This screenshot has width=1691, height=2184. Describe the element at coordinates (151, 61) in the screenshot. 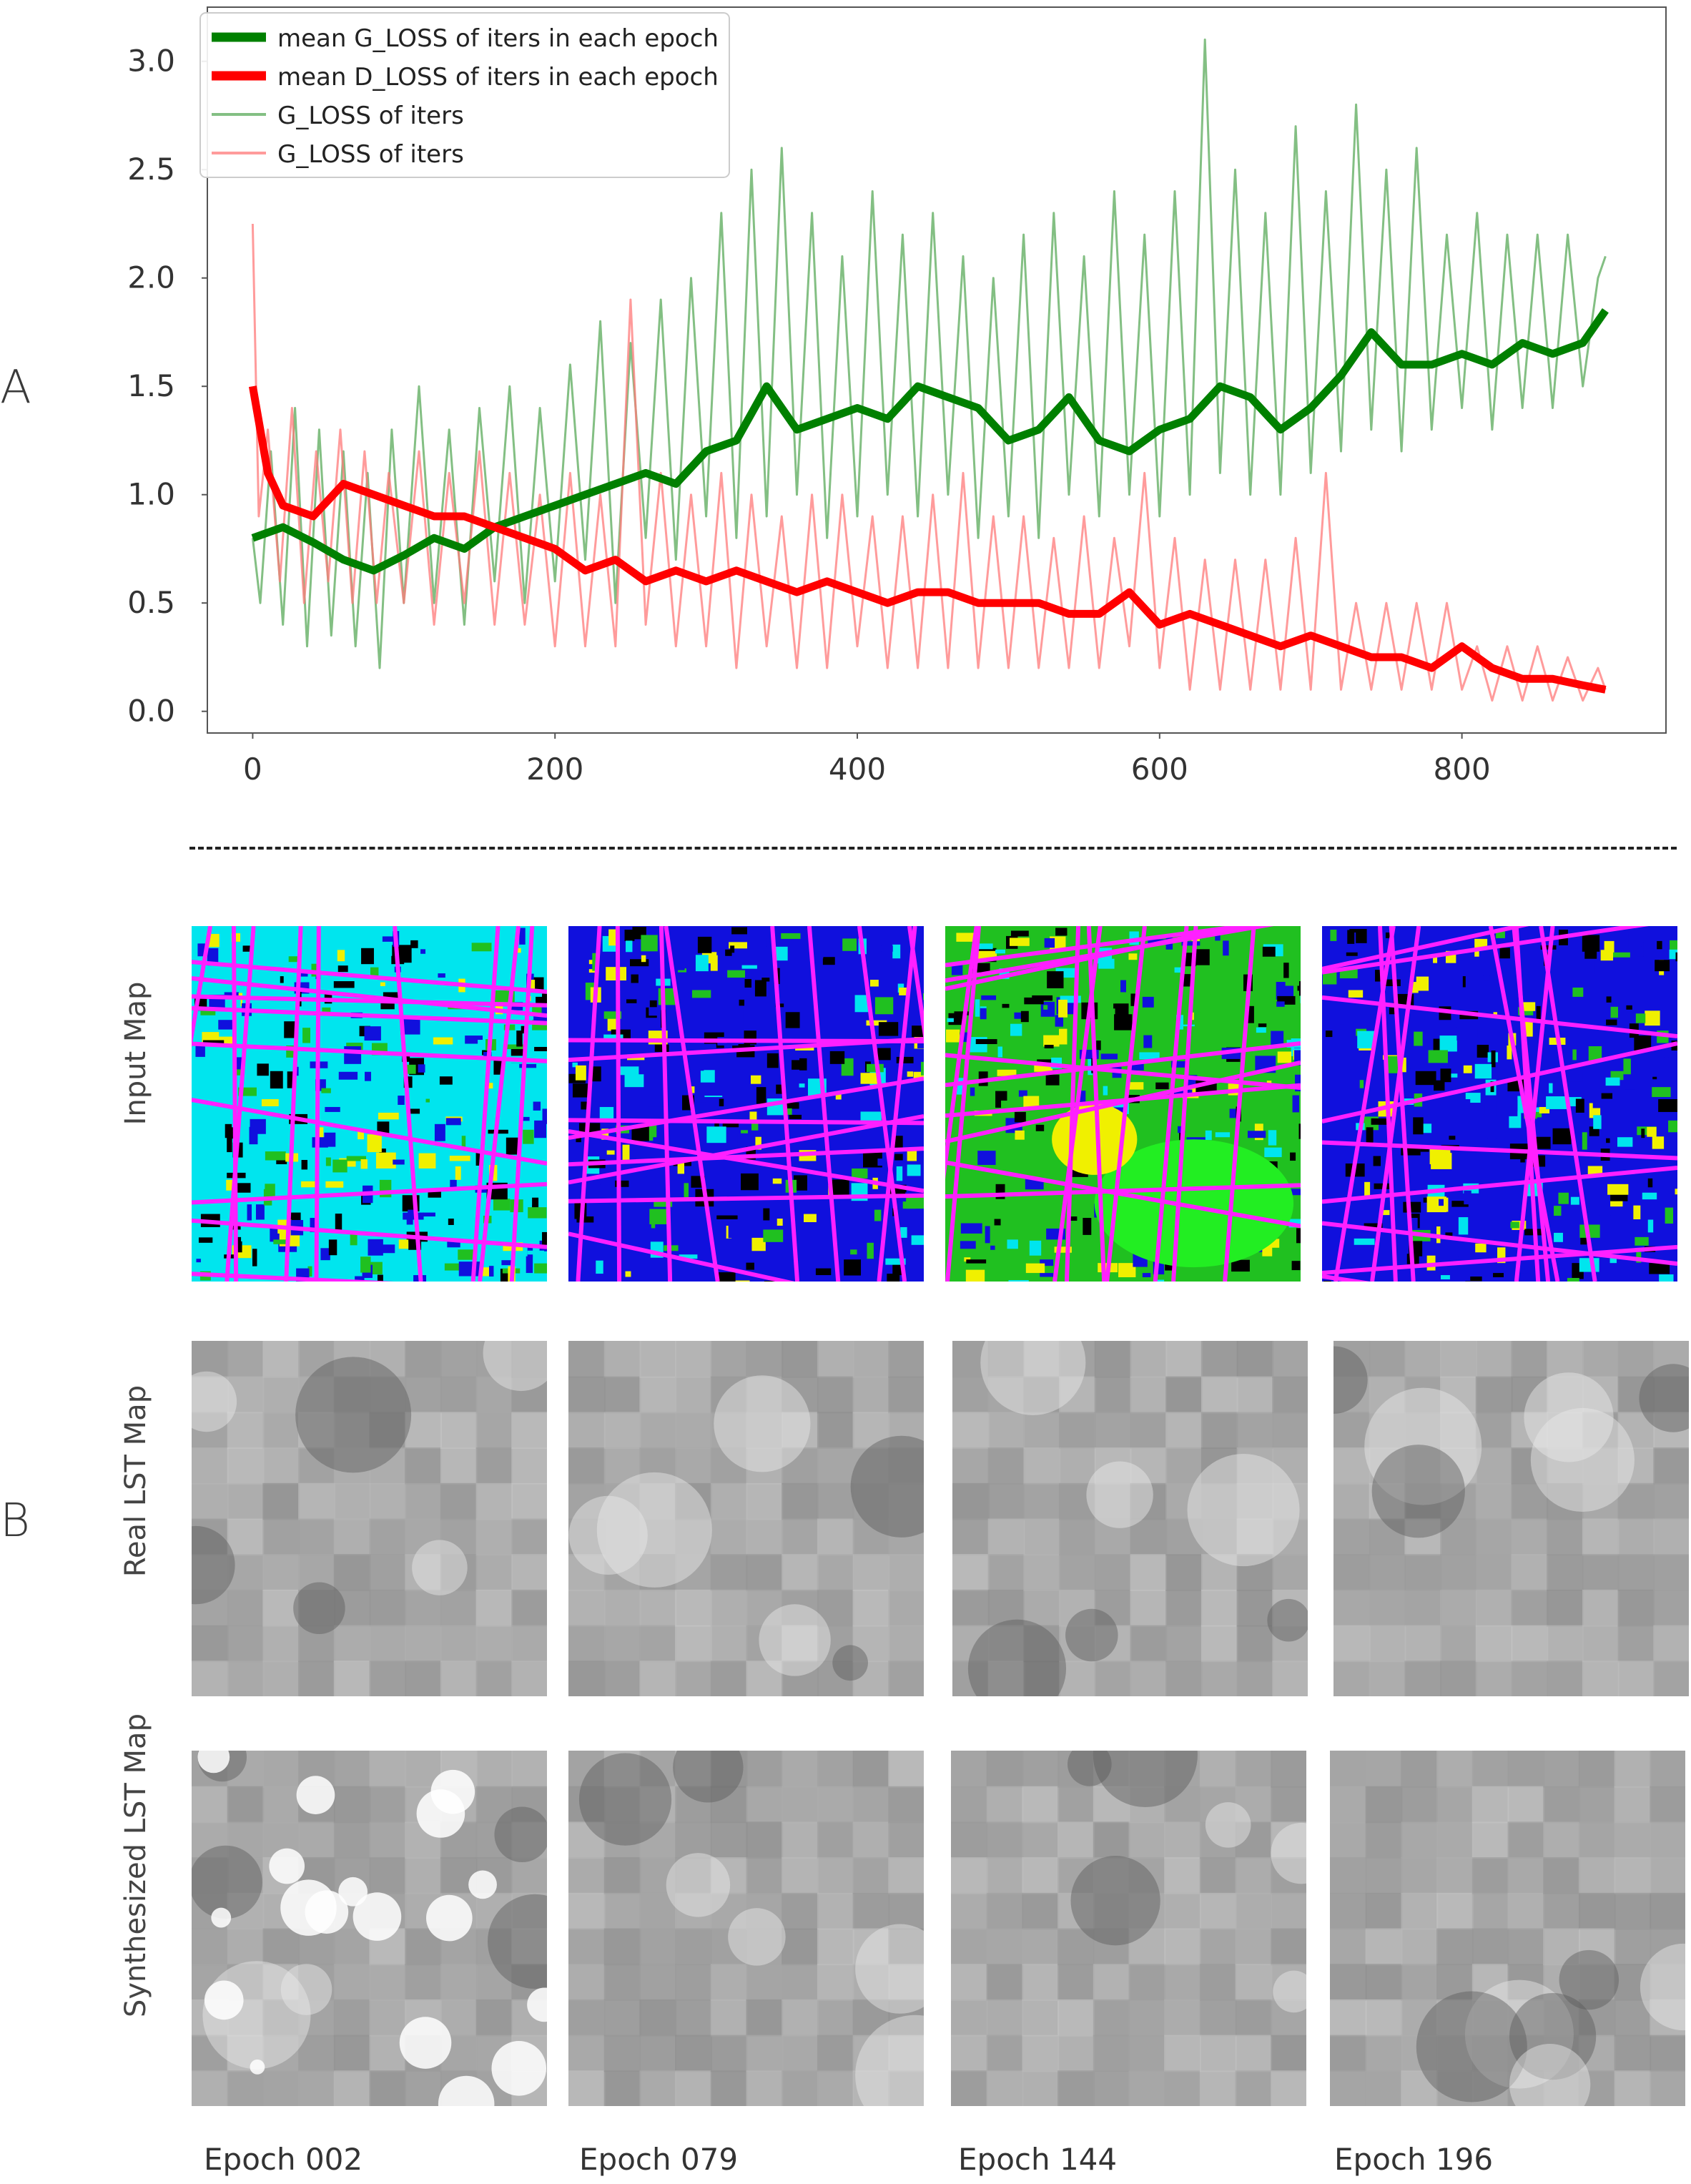

I see `y-tick-label-3.0: 3.0` at that location.